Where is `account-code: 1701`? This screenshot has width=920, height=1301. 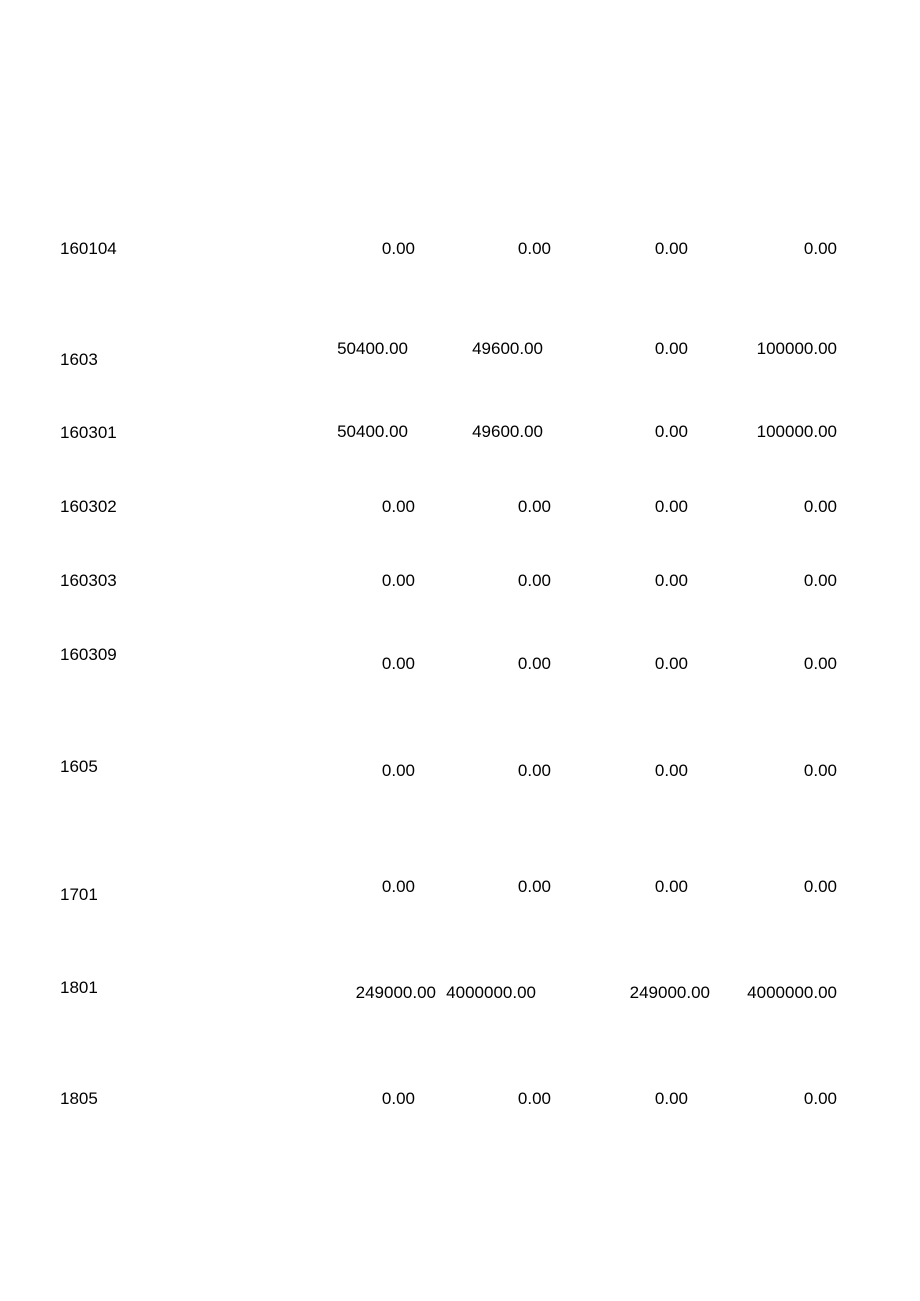
account-code: 1701 is located at coordinates (79, 894).